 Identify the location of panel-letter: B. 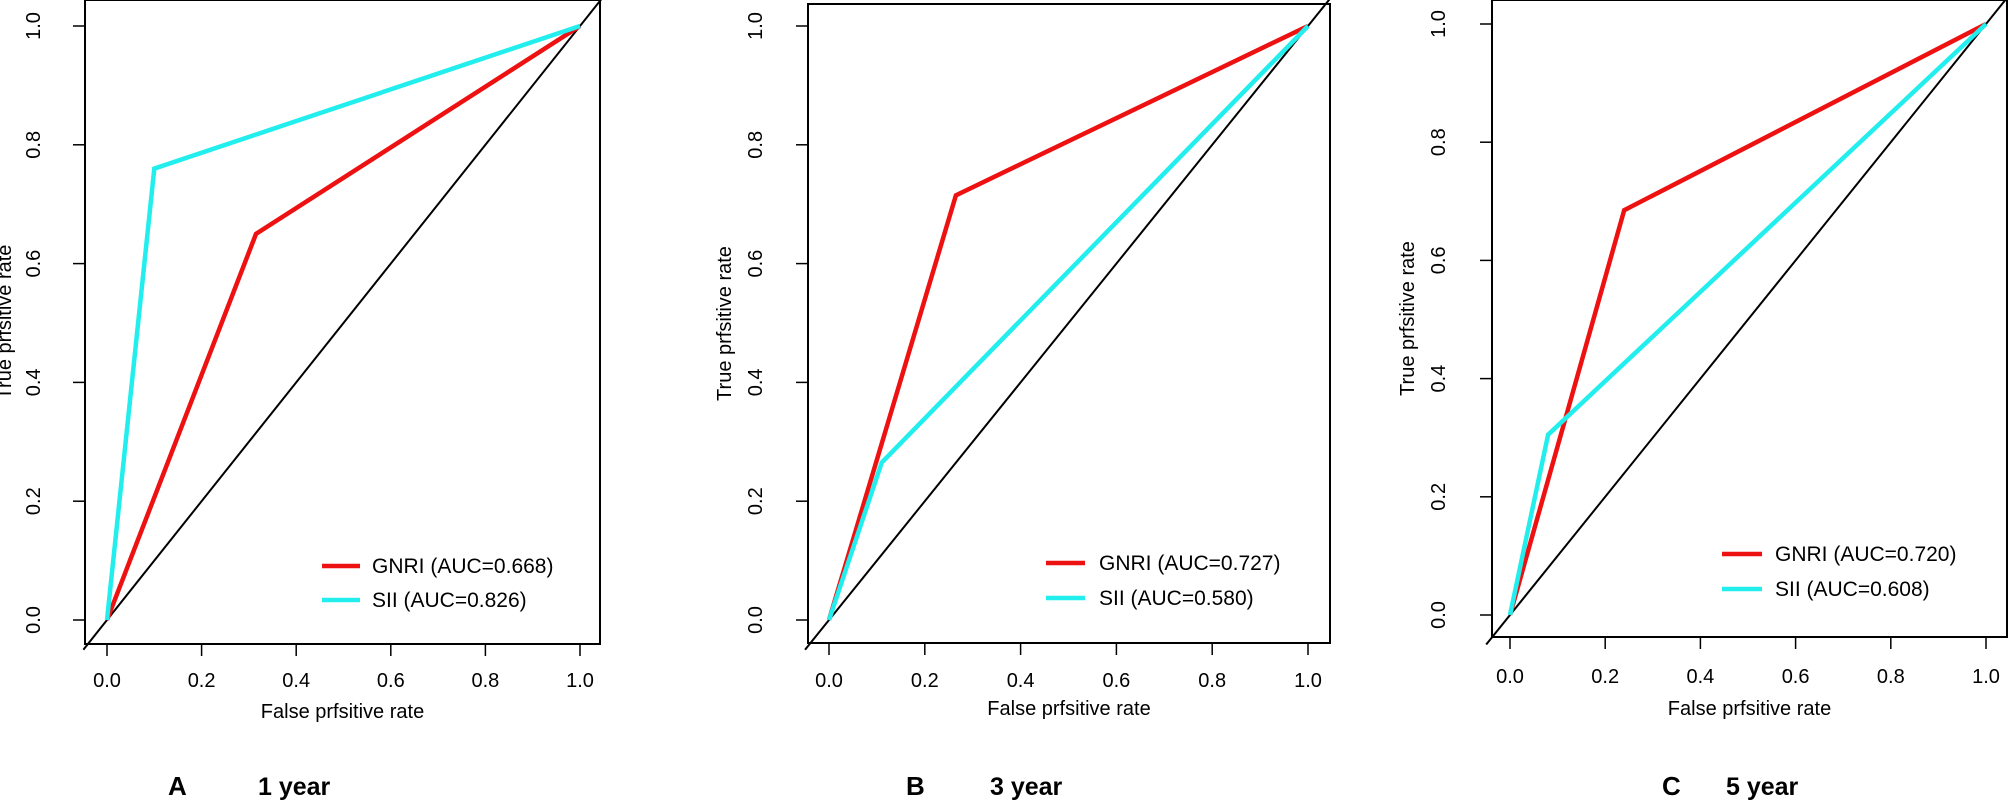
(915, 786).